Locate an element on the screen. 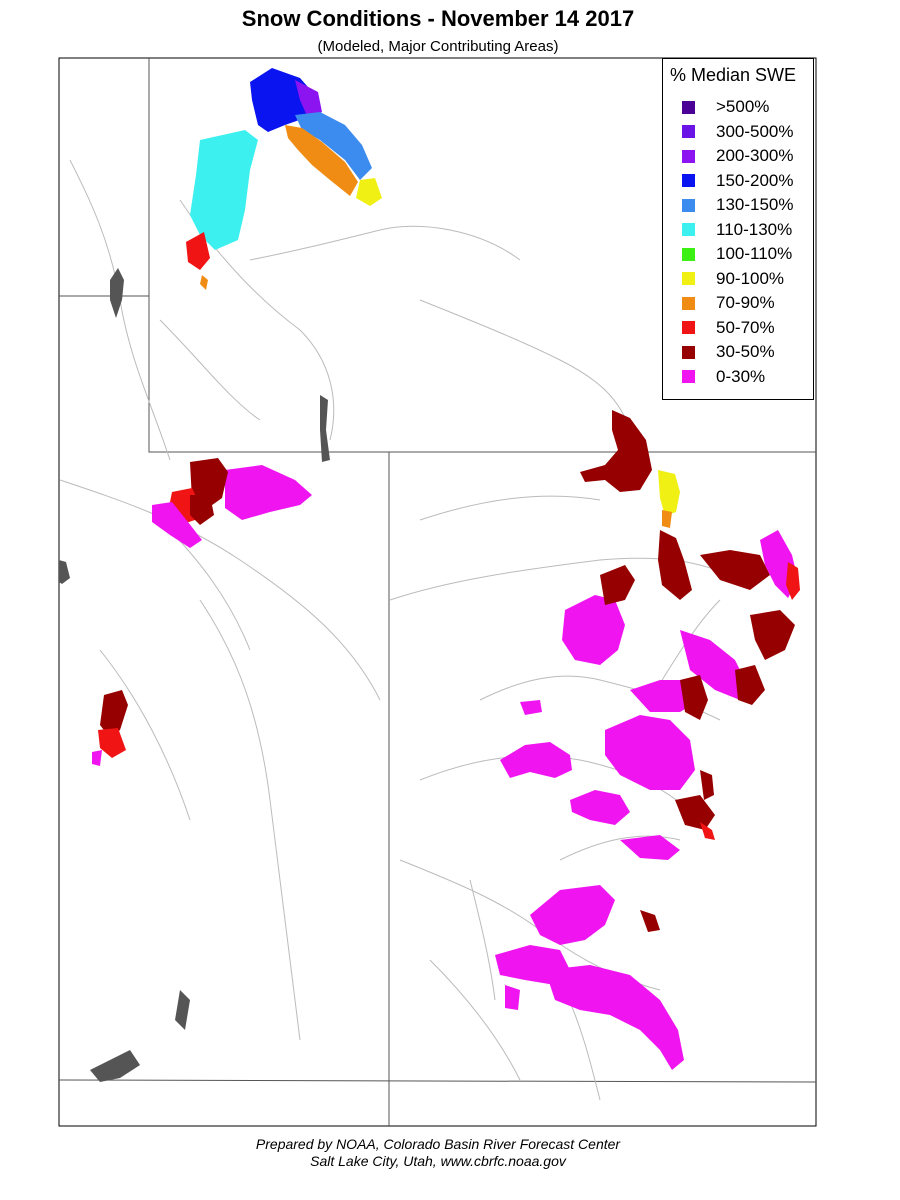 This screenshot has height=1200, width=900. legend-item: 50-70% is located at coordinates (728, 328).